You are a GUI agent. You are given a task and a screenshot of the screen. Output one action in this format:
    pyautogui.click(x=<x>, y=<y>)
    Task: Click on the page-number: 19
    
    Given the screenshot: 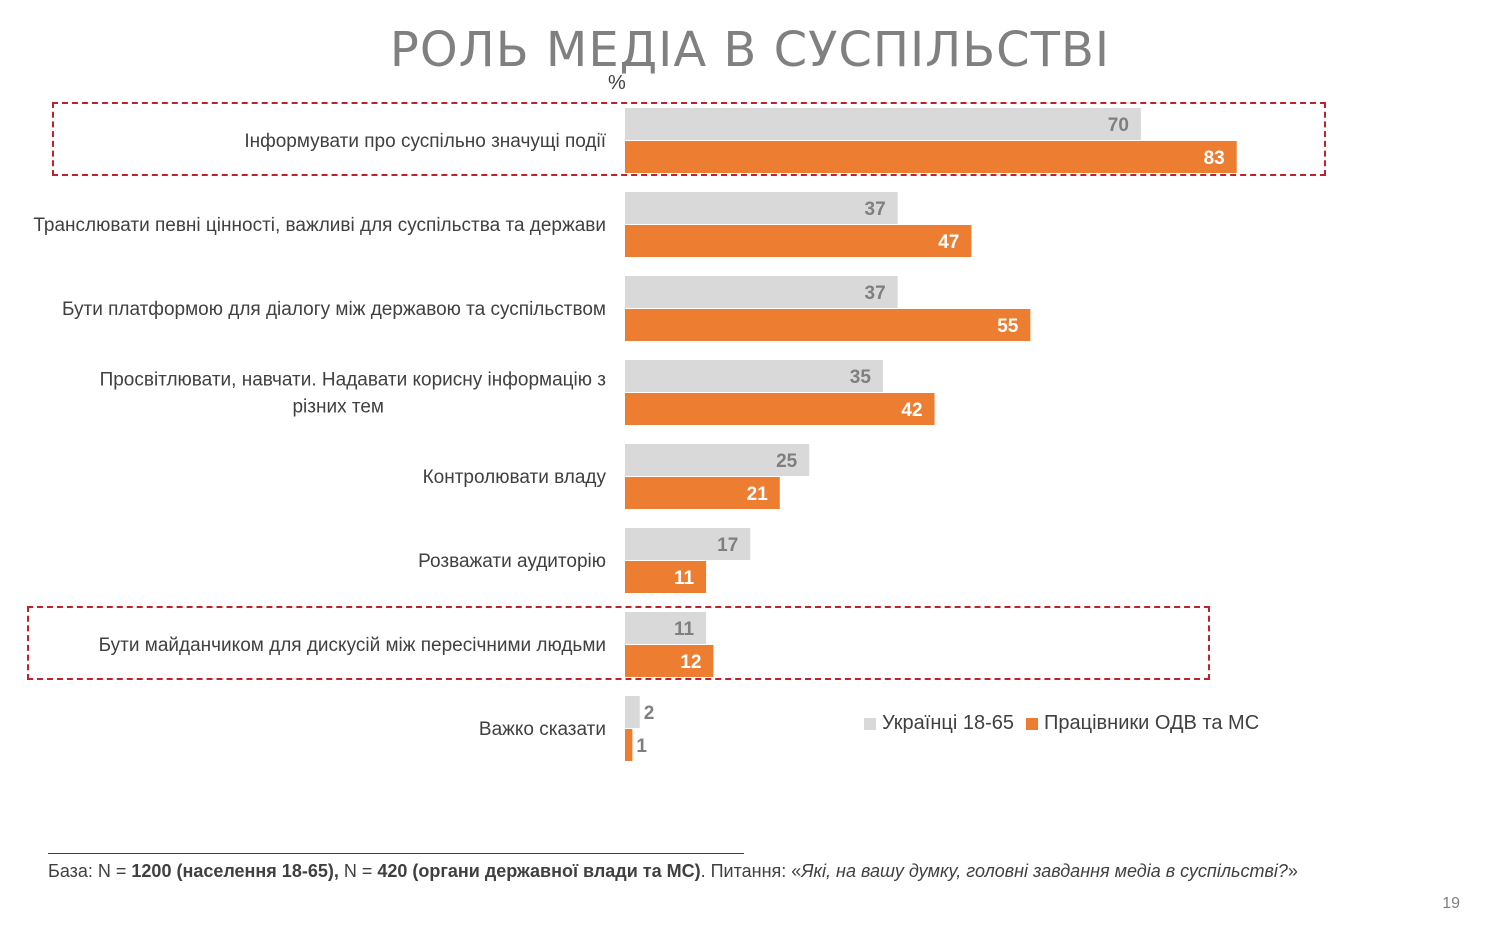 What is the action you would take?
    pyautogui.click(x=1451, y=903)
    